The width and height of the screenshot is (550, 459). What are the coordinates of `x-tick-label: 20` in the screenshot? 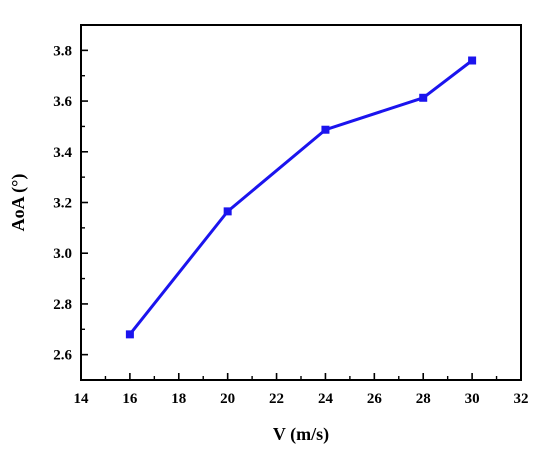 It's located at (227, 399).